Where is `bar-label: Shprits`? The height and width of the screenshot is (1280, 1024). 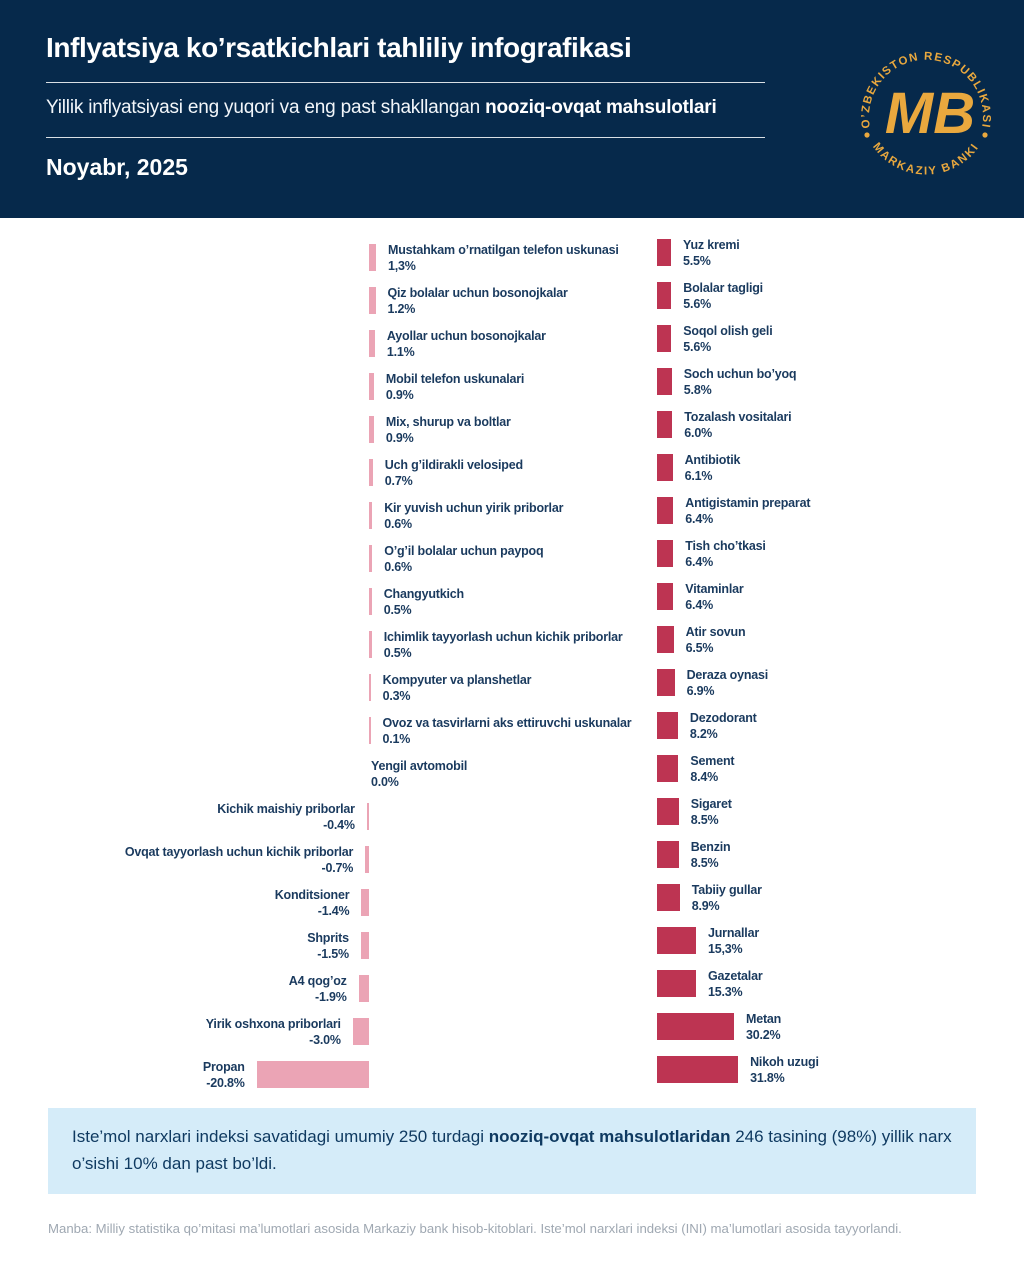
bar-label: Shprits is located at coordinates (328, 938).